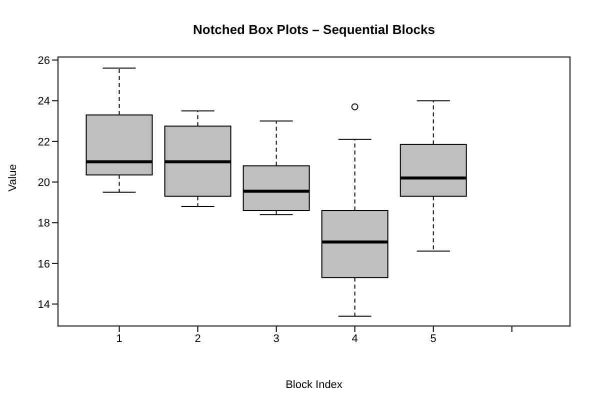 The height and width of the screenshot is (400, 599). Describe the element at coordinates (44, 102) in the screenshot. I see `y-tick-label: 24` at that location.